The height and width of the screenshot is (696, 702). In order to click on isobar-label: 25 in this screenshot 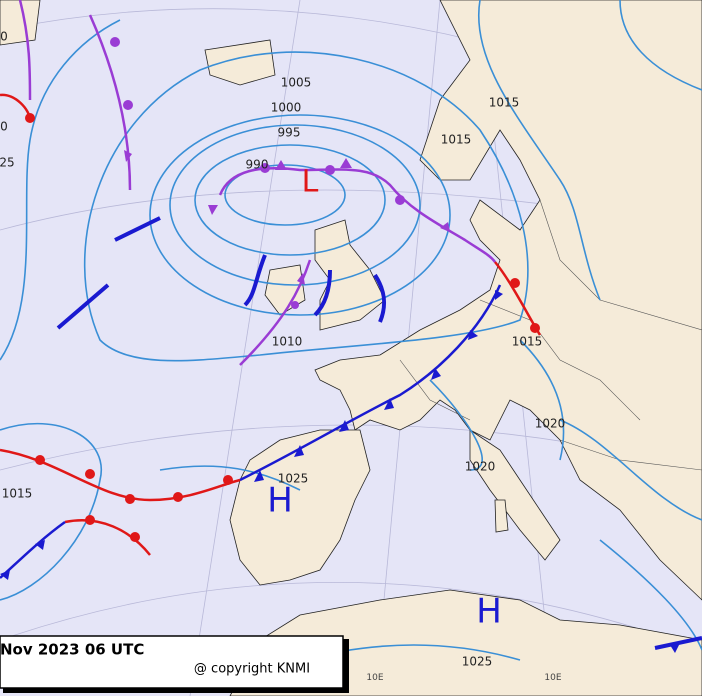, I will do `click(7, 163)`.